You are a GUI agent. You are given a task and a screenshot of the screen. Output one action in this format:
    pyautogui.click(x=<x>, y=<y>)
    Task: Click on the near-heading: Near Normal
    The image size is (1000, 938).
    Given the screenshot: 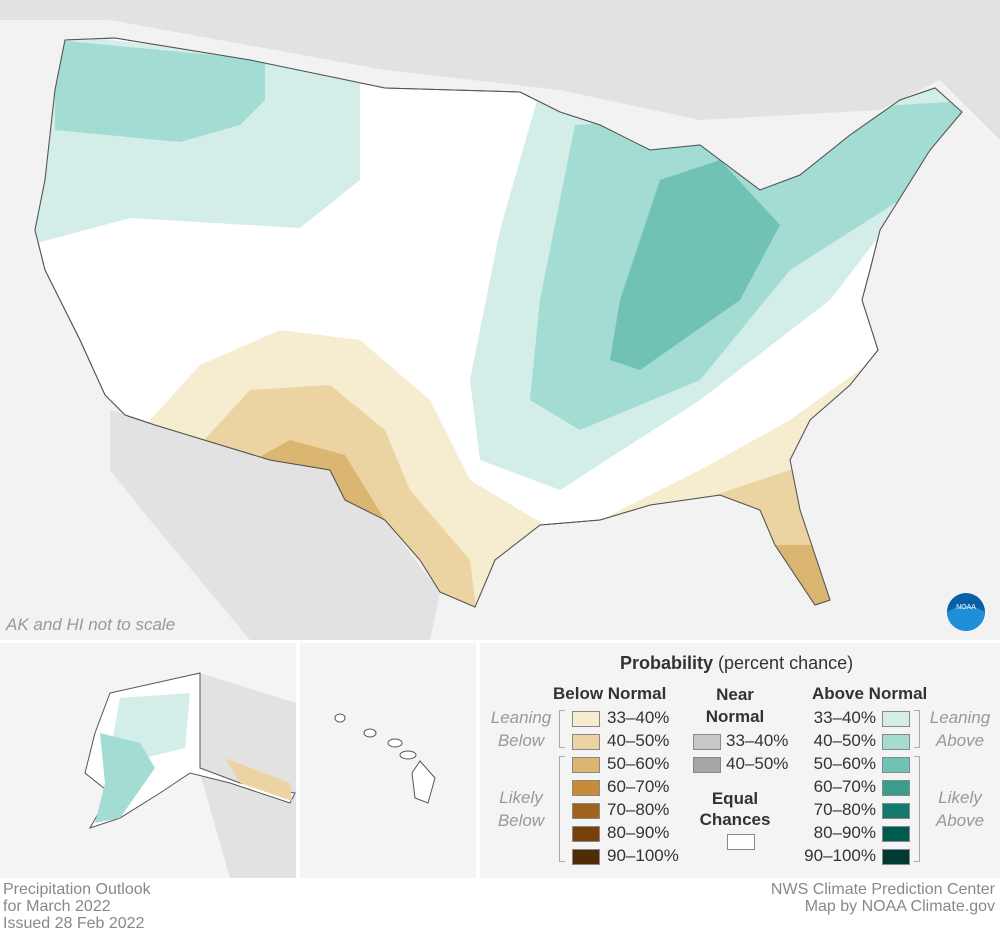 What is the action you would take?
    pyautogui.click(x=735, y=705)
    